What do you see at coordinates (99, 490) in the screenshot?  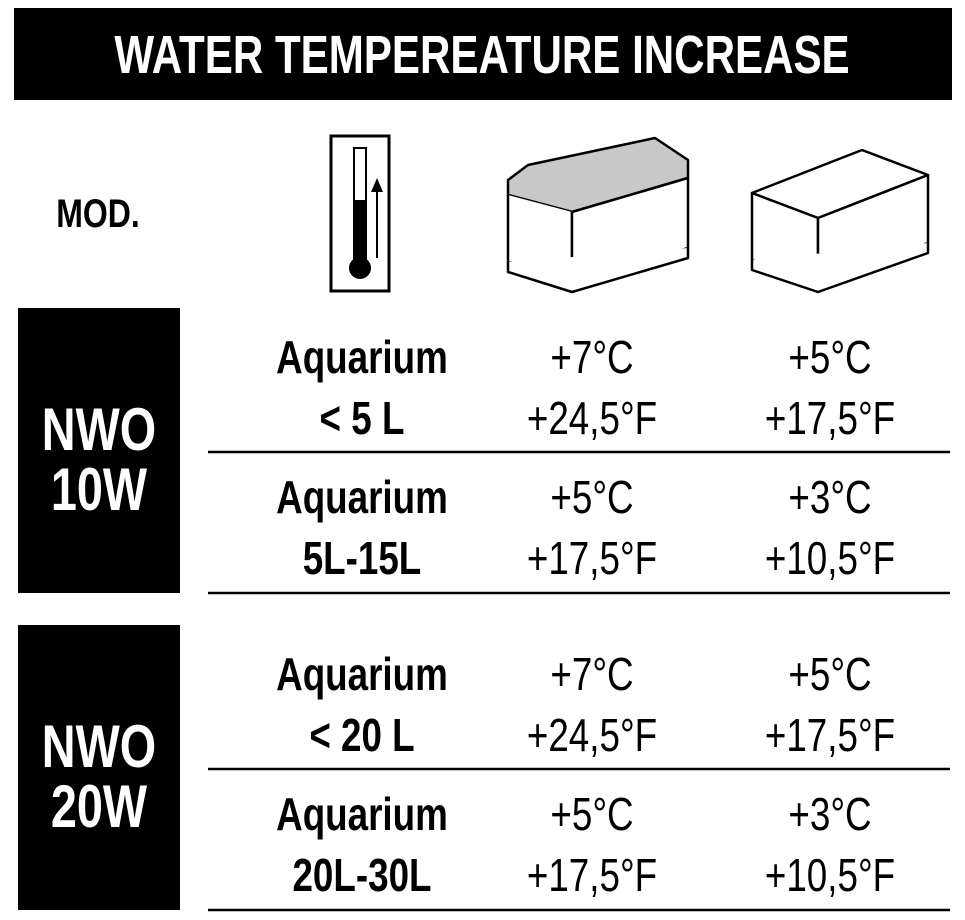 I see `model-label: 10W` at bounding box center [99, 490].